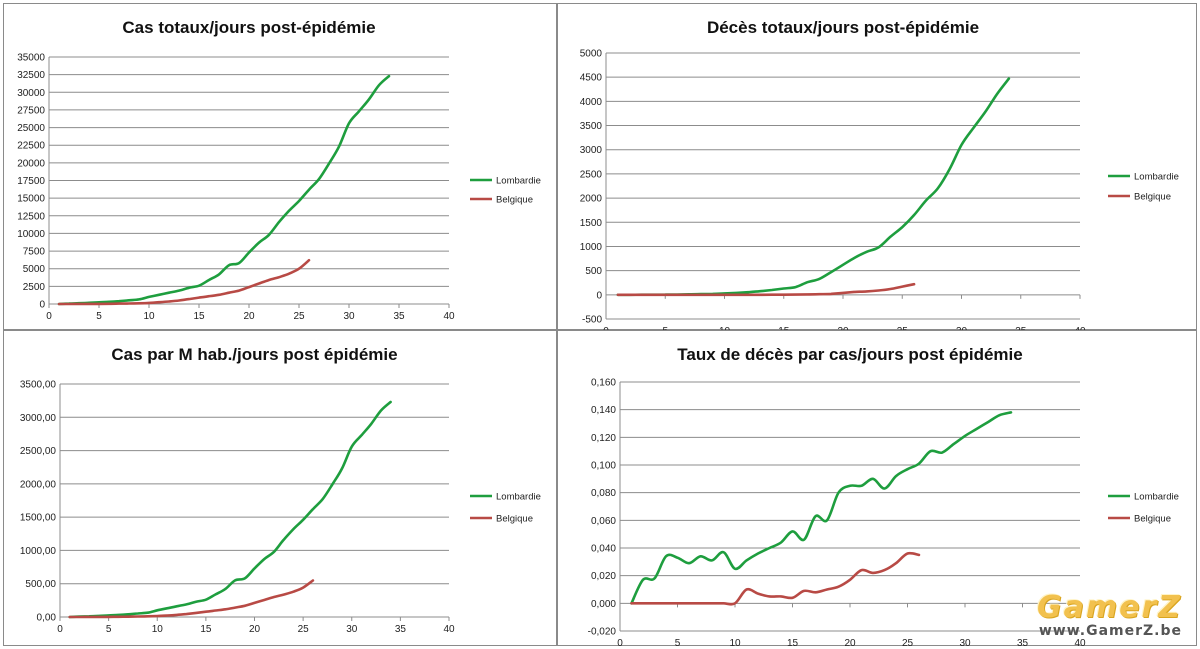  What do you see at coordinates (38, 385) in the screenshot?
I see `y-tick-label: 3500,00` at bounding box center [38, 385].